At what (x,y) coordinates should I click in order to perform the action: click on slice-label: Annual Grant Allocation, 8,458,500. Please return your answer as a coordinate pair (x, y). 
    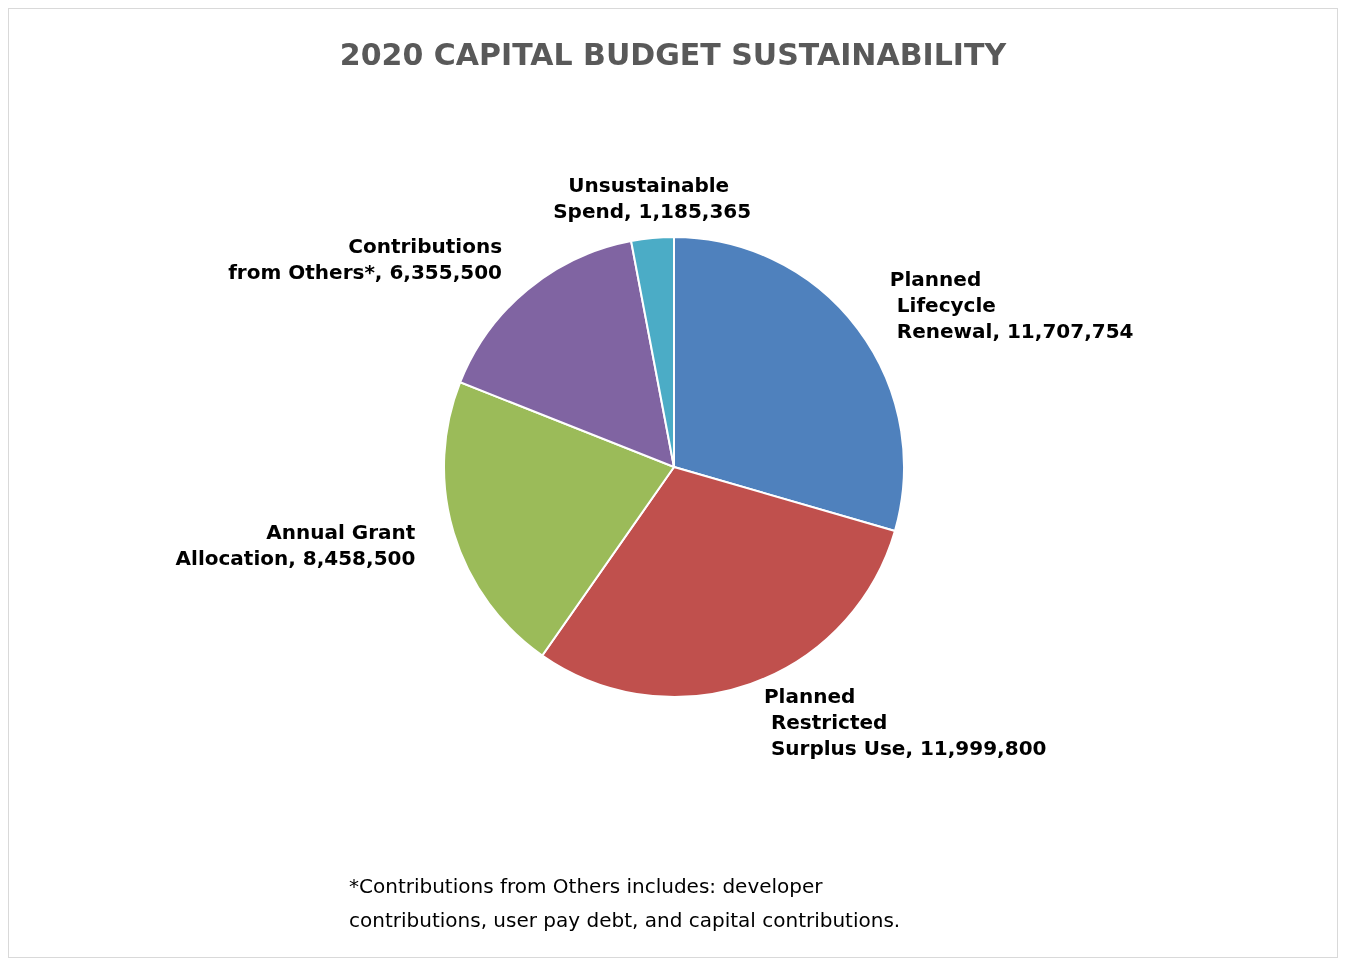
    Looking at the image, I should click on (292, 544).